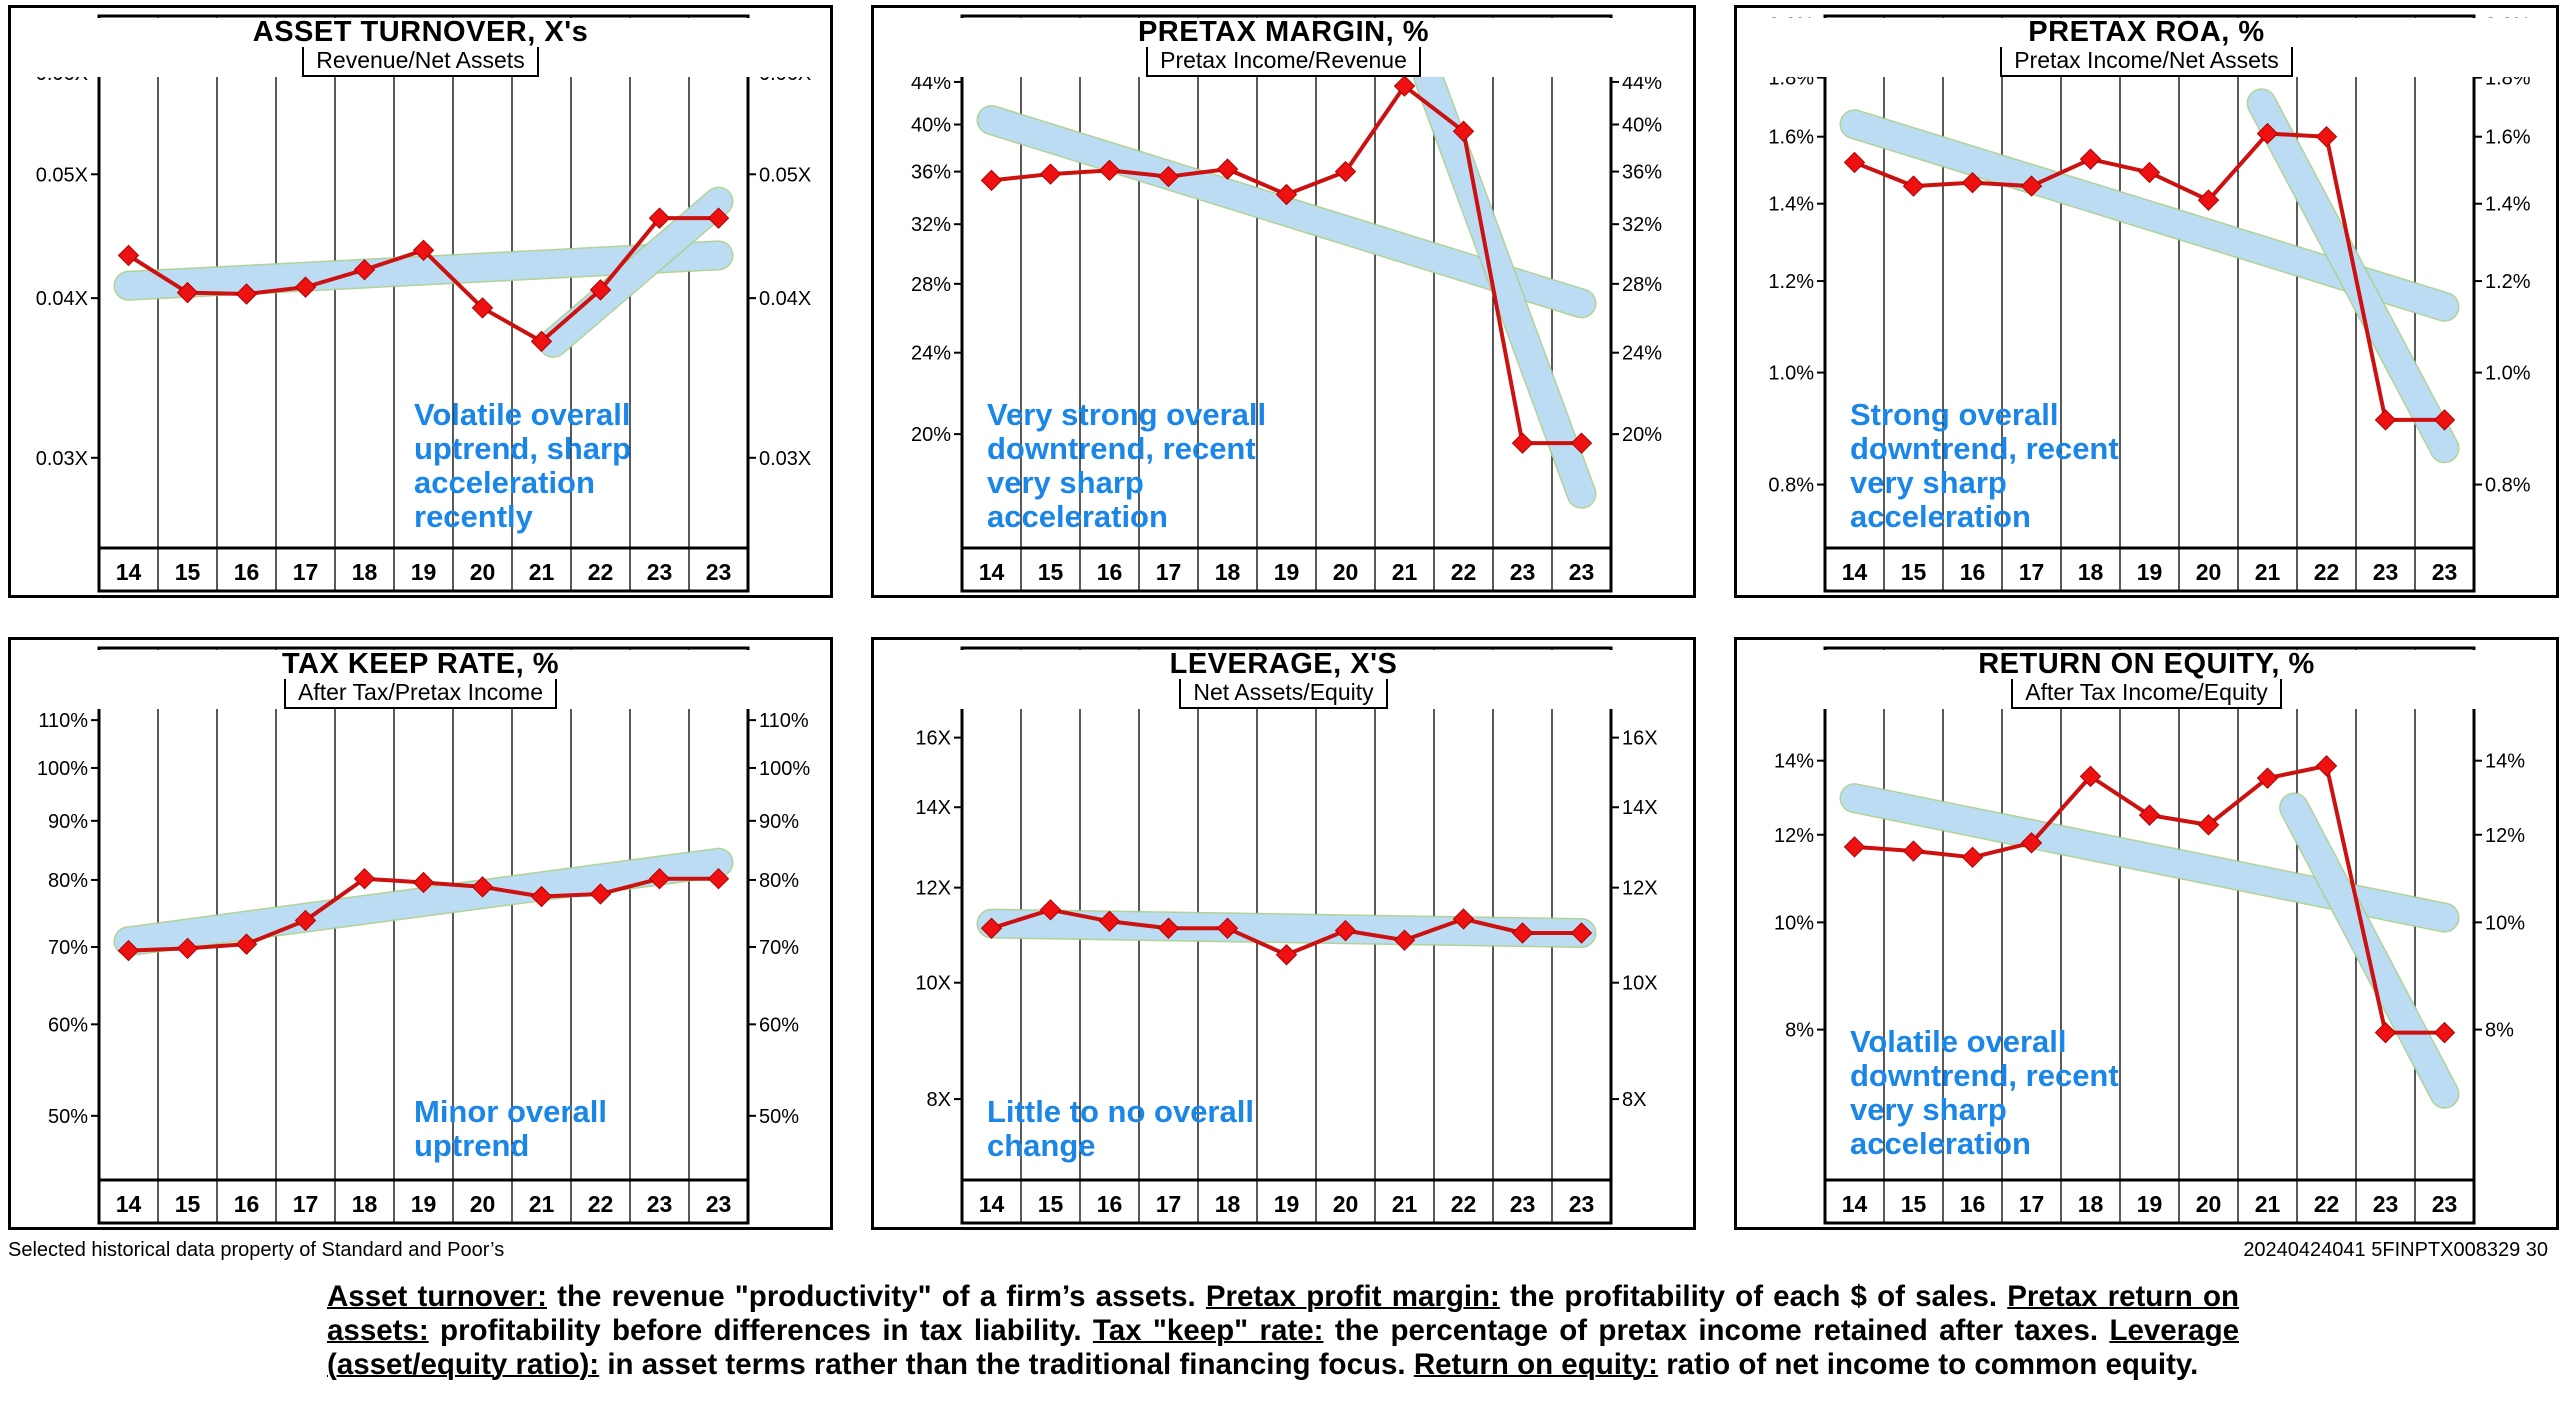 The image size is (2560, 1428). I want to click on y-tick-label-left: 70%, so click(68, 948).